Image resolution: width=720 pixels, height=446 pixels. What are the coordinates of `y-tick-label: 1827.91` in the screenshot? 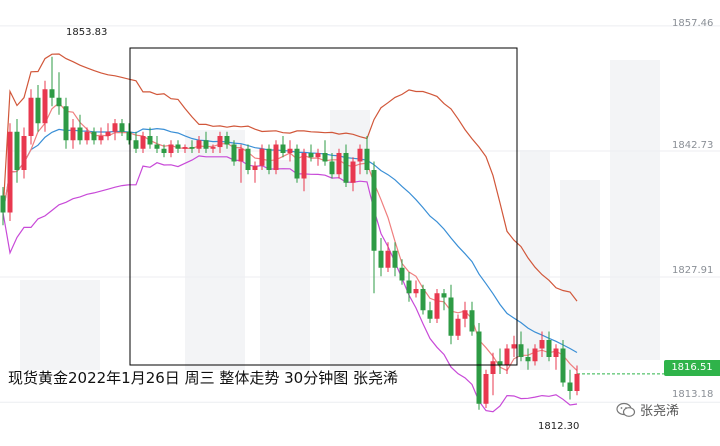 It's located at (693, 270).